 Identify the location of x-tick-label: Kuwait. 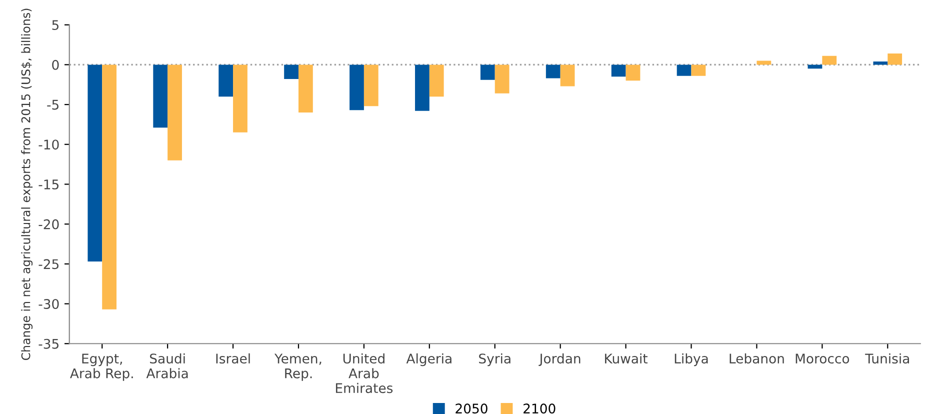
(626, 358).